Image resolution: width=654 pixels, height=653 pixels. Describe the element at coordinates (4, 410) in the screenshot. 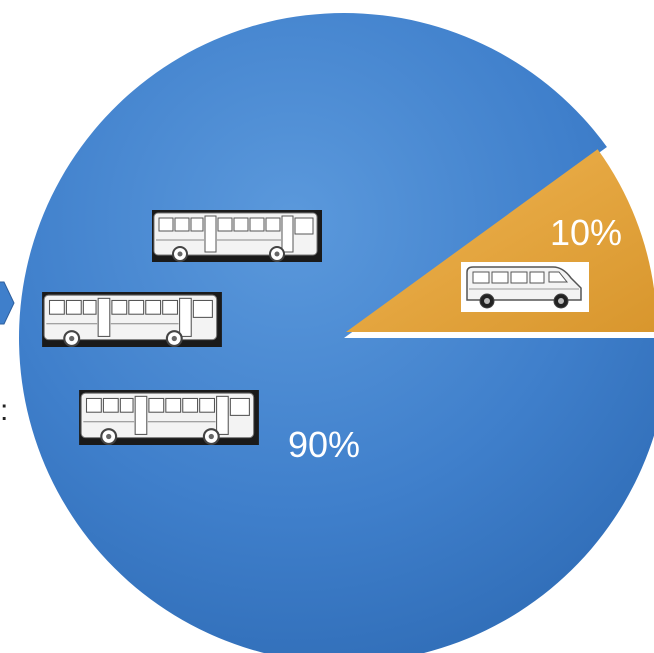

I see `colon-fragment: :` at that location.